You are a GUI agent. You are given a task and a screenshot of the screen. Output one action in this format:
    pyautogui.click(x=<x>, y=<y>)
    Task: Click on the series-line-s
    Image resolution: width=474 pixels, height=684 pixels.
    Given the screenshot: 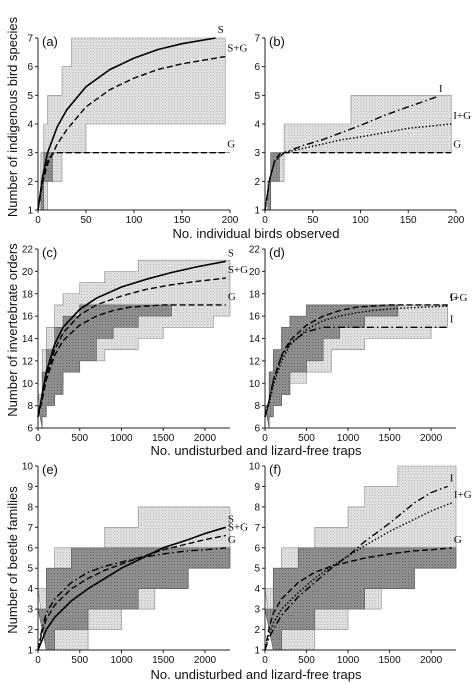 What is the action you would take?
    pyautogui.click(x=126, y=124)
    